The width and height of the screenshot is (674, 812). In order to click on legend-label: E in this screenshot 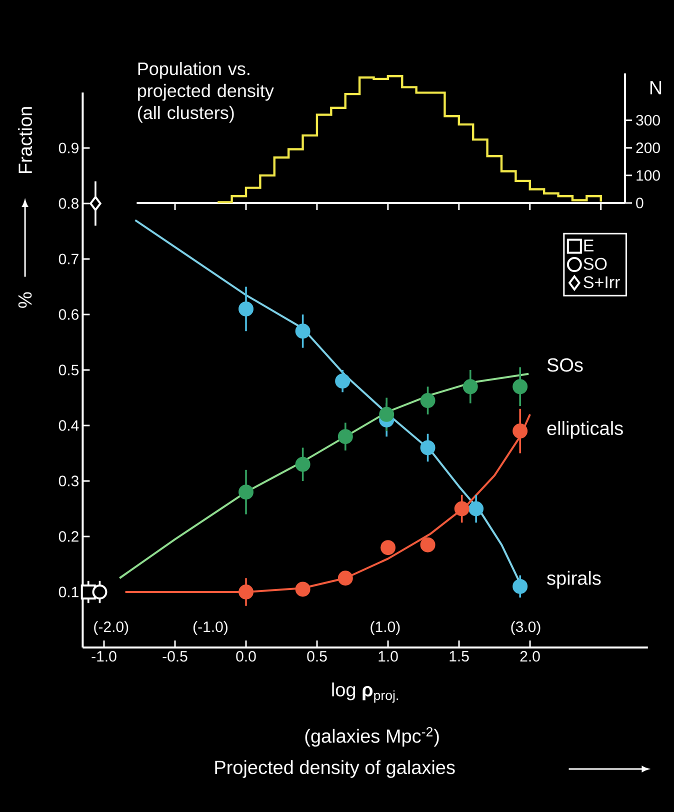, I will do `click(589, 246)`.